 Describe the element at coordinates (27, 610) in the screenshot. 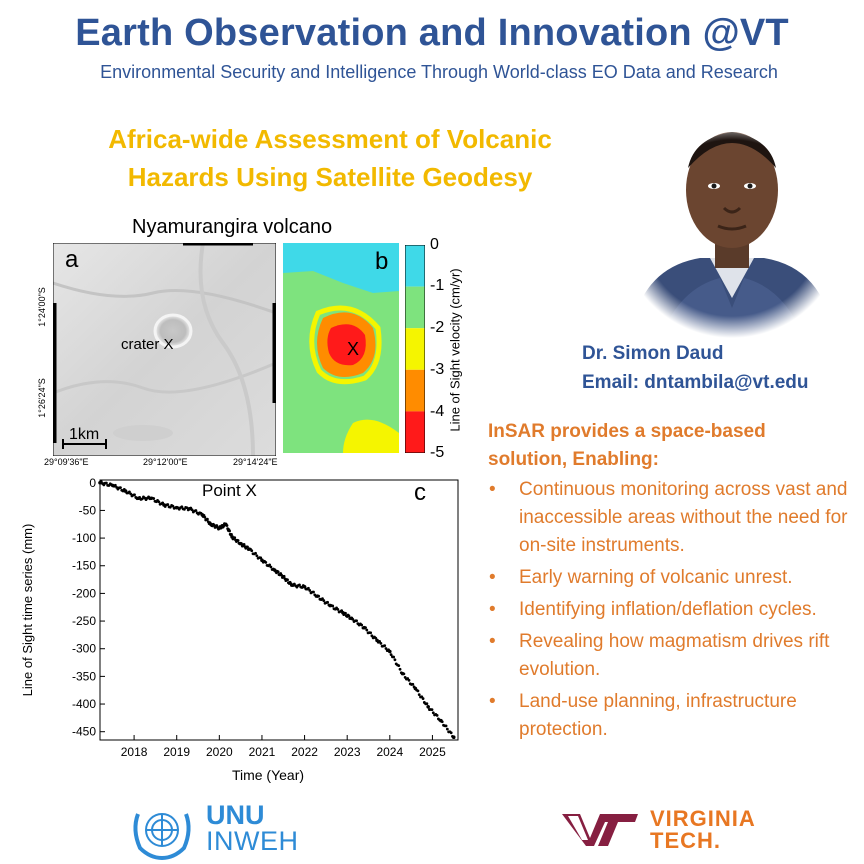

I see `y-axis-label: Line of Sight time series (mm)` at that location.